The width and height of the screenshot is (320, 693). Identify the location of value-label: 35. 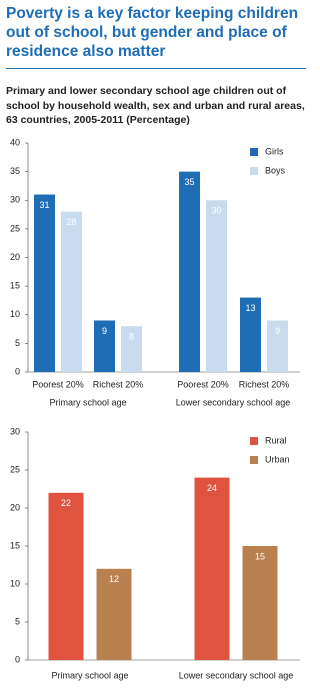
(189, 182).